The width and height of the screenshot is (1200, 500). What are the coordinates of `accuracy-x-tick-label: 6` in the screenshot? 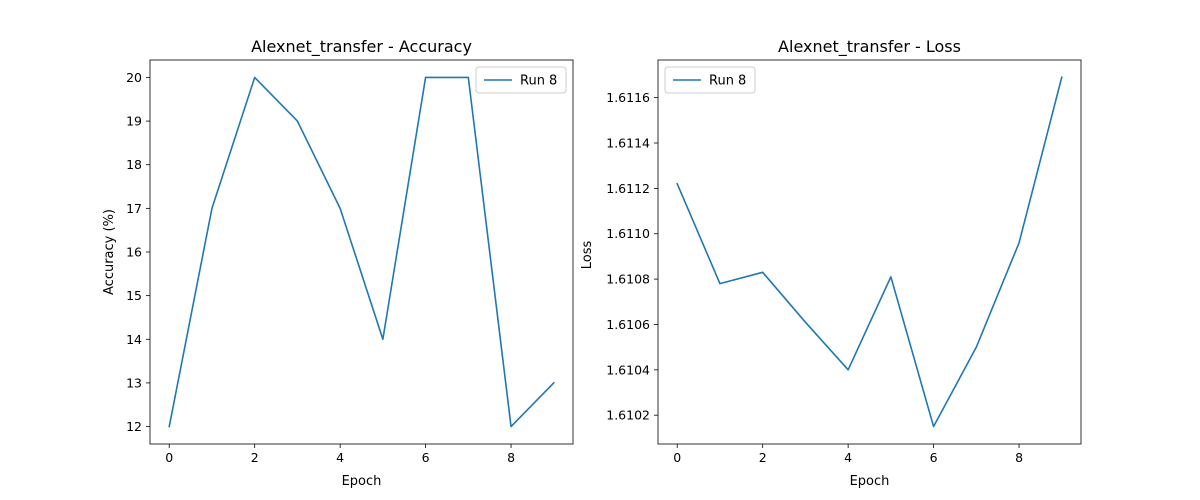 It's located at (426, 457).